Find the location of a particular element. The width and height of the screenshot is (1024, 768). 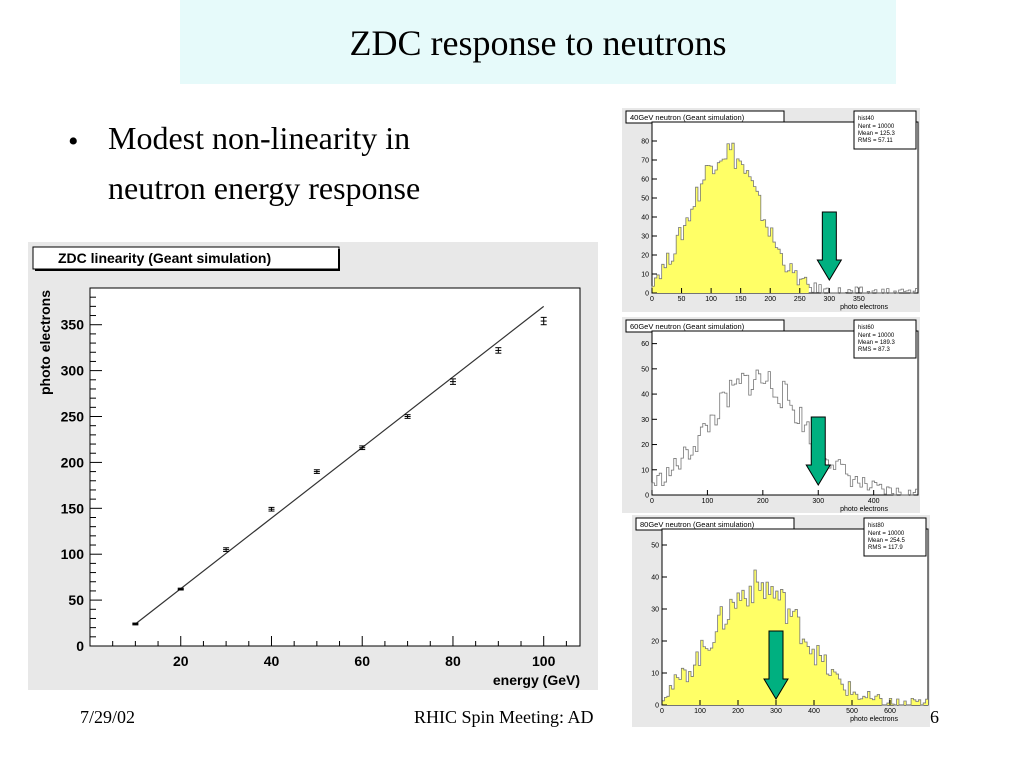

y-tick-label: 150 is located at coordinates (73, 508).